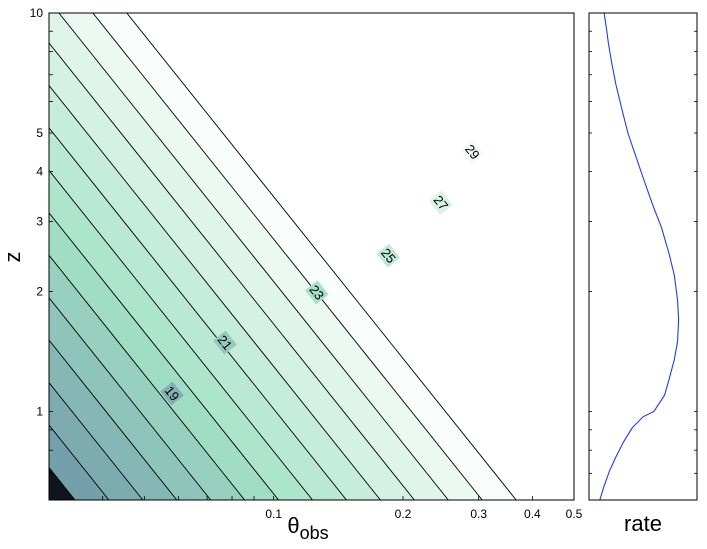 The width and height of the screenshot is (707, 549). Describe the element at coordinates (307, 528) in the screenshot. I see `x-axis-title: θobs` at that location.